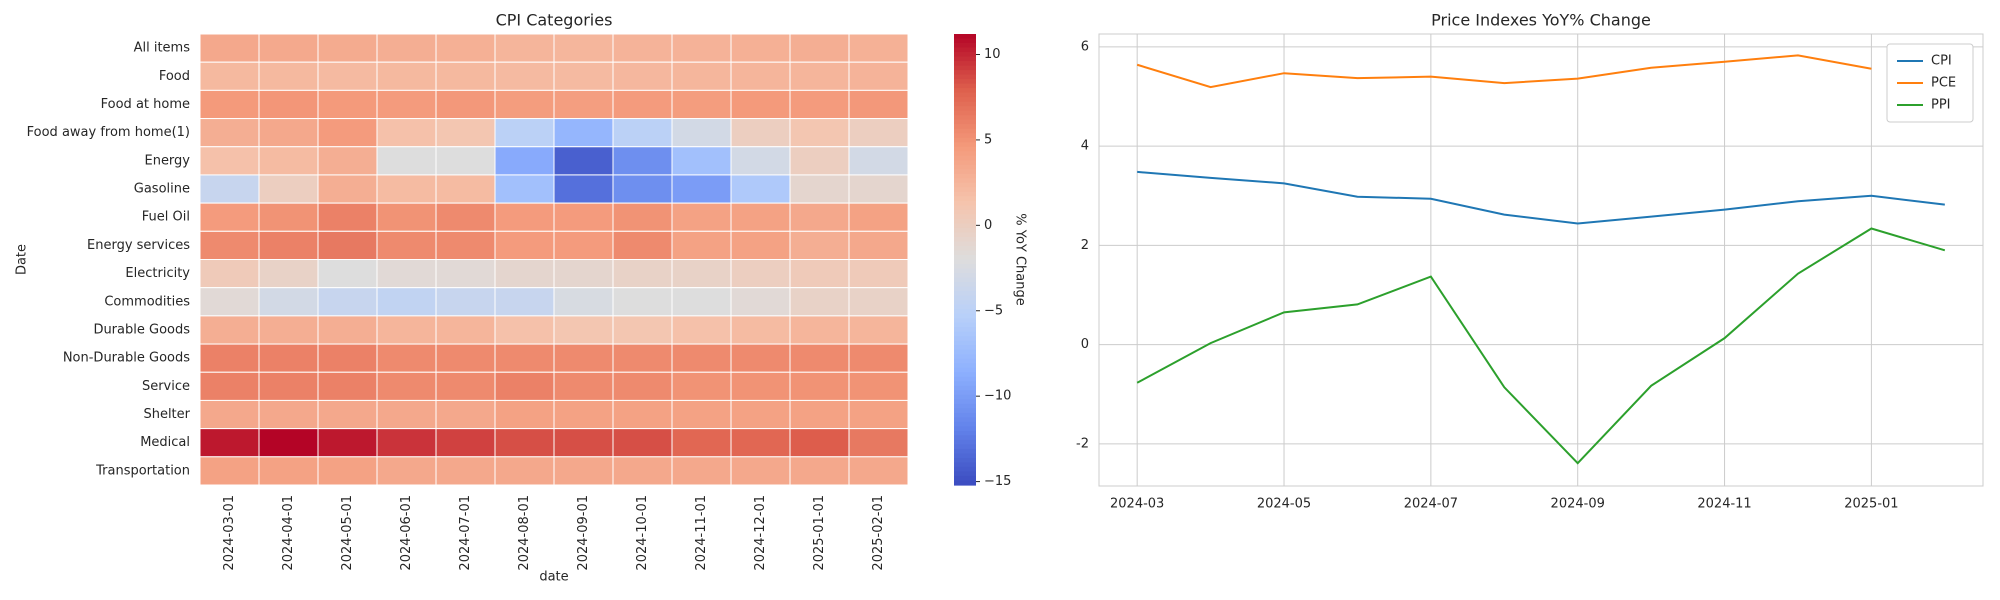 This screenshot has width=2000, height=600. I want to click on y-tick-label: Commodities, so click(147, 301).